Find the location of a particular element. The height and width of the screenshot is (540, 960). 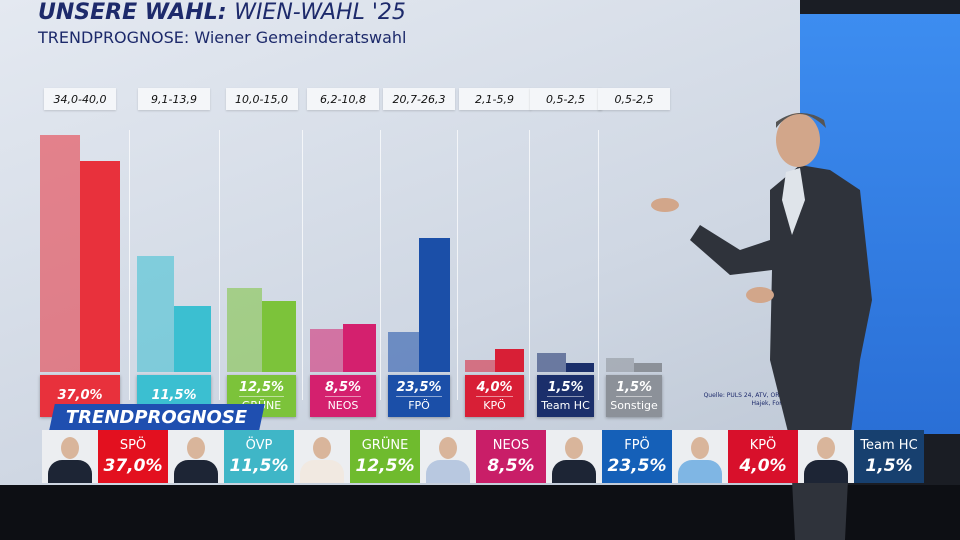

range-label: 9,1-13,9 is located at coordinates (174, 99).